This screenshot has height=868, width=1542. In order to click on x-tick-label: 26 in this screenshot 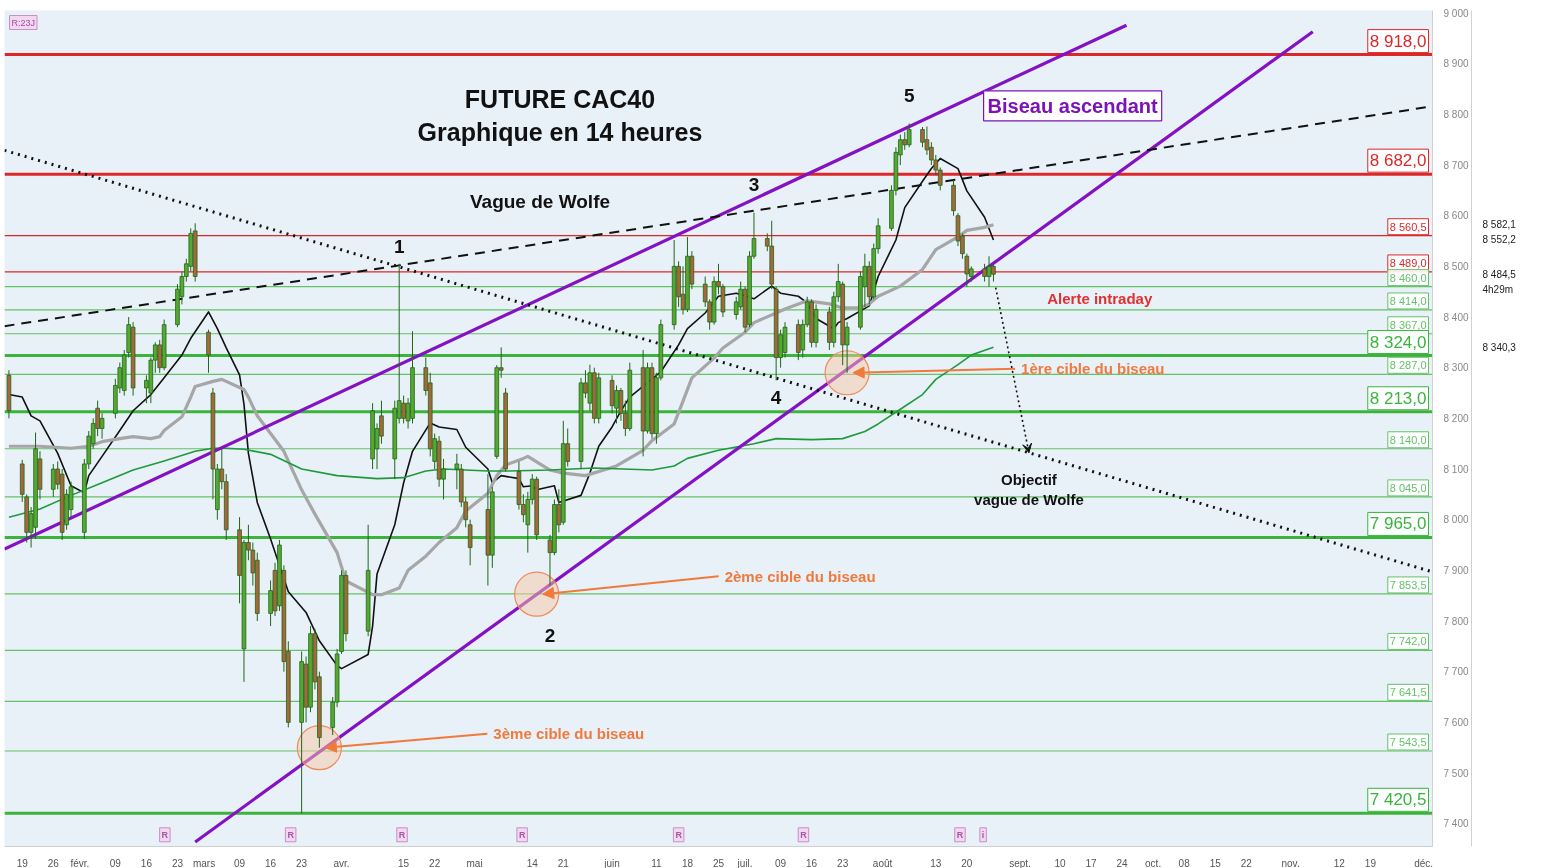, I will do `click(53, 862)`.